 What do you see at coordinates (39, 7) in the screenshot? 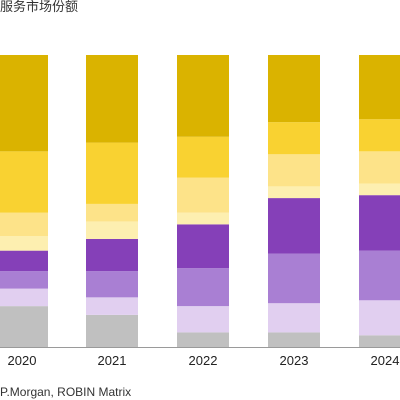
I see `chart-title: 服务市场份额` at bounding box center [39, 7].